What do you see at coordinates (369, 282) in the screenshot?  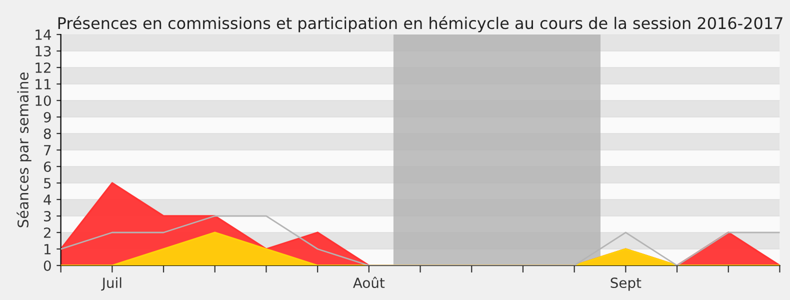 I see `x-tick-label: Août` at bounding box center [369, 282].